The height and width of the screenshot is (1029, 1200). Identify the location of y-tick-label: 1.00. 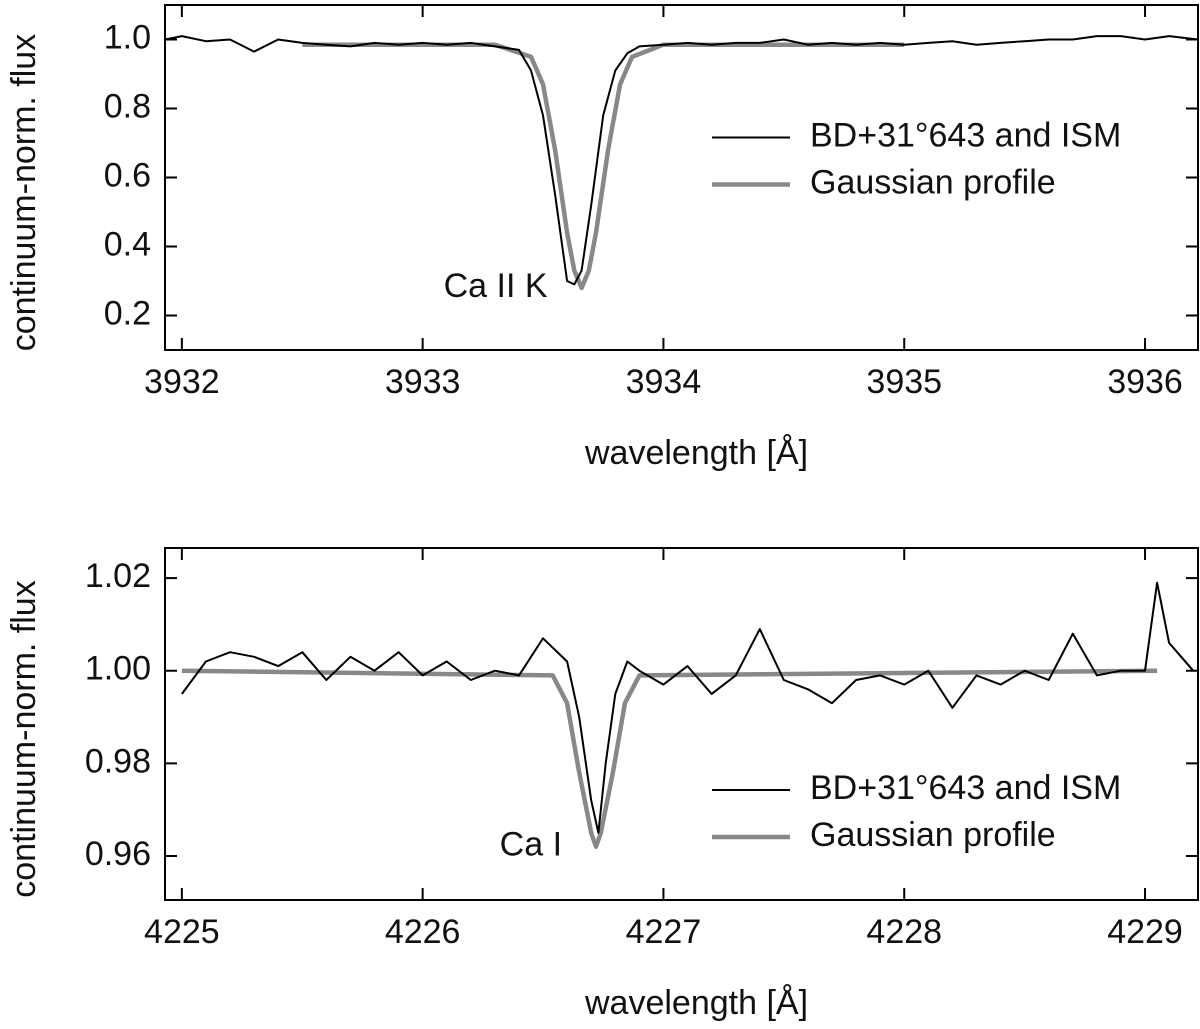
(118, 669).